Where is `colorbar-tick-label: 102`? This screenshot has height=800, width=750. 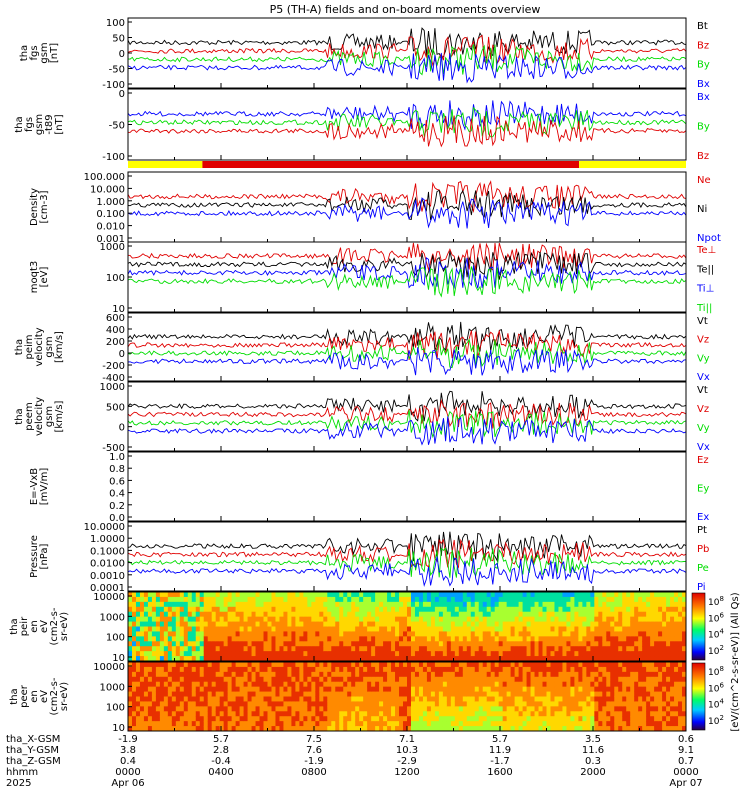 colorbar-tick-label: 102 is located at coordinates (716, 720).